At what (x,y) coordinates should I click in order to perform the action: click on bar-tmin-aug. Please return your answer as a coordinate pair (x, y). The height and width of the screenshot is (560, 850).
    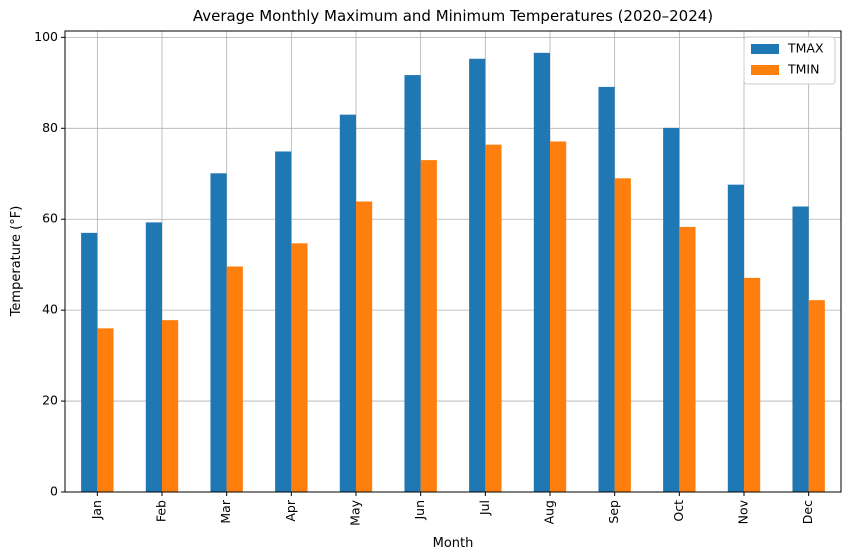
    Looking at the image, I should click on (558, 317).